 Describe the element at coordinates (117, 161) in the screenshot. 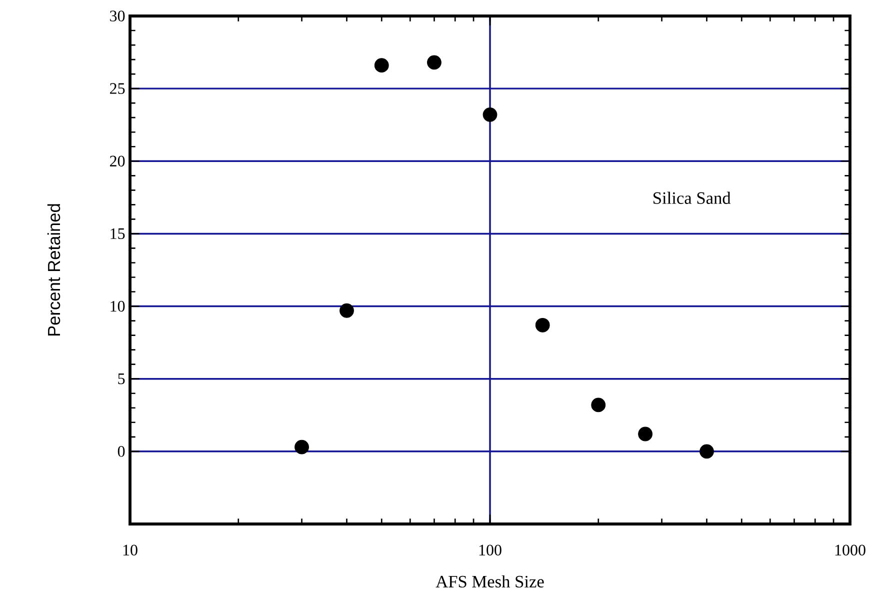

I see `y-tick-label: 20` at that location.